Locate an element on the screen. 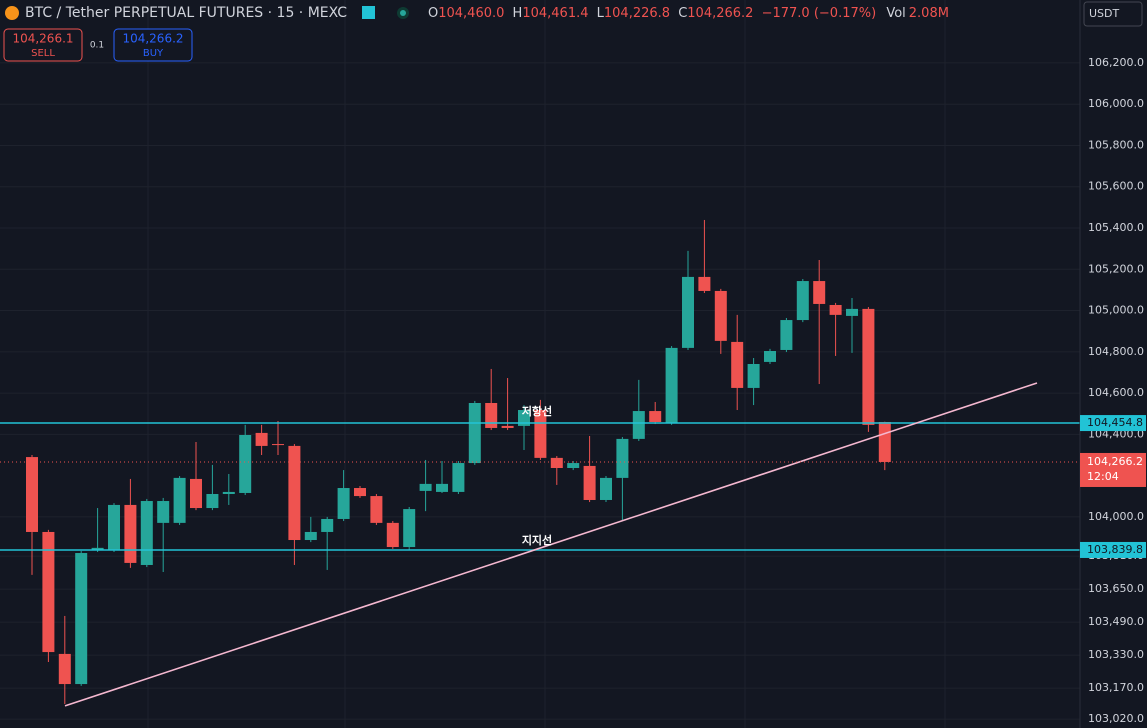  price-tag-label: 104,454.8 is located at coordinates (1115, 422).